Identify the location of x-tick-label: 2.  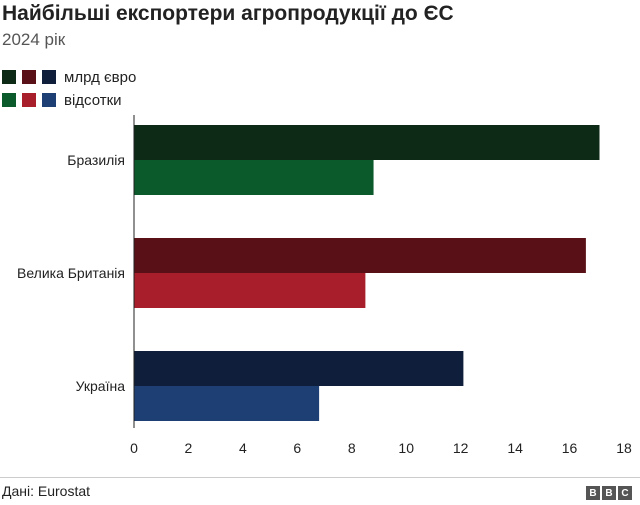
(189, 448).